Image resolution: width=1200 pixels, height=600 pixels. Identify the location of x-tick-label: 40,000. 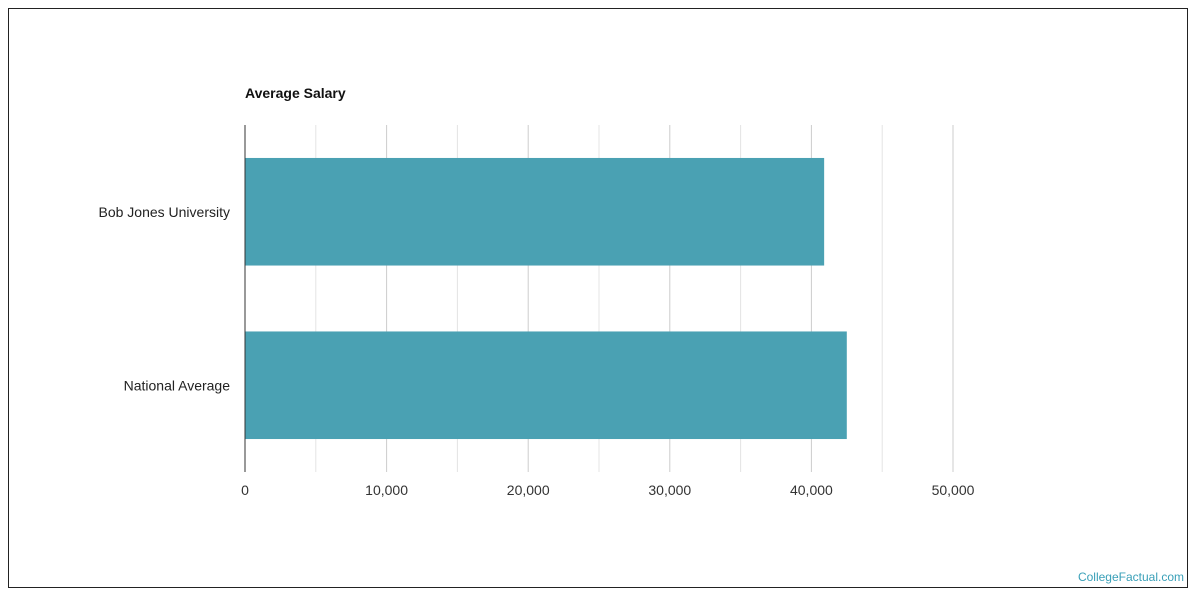
(811, 490).